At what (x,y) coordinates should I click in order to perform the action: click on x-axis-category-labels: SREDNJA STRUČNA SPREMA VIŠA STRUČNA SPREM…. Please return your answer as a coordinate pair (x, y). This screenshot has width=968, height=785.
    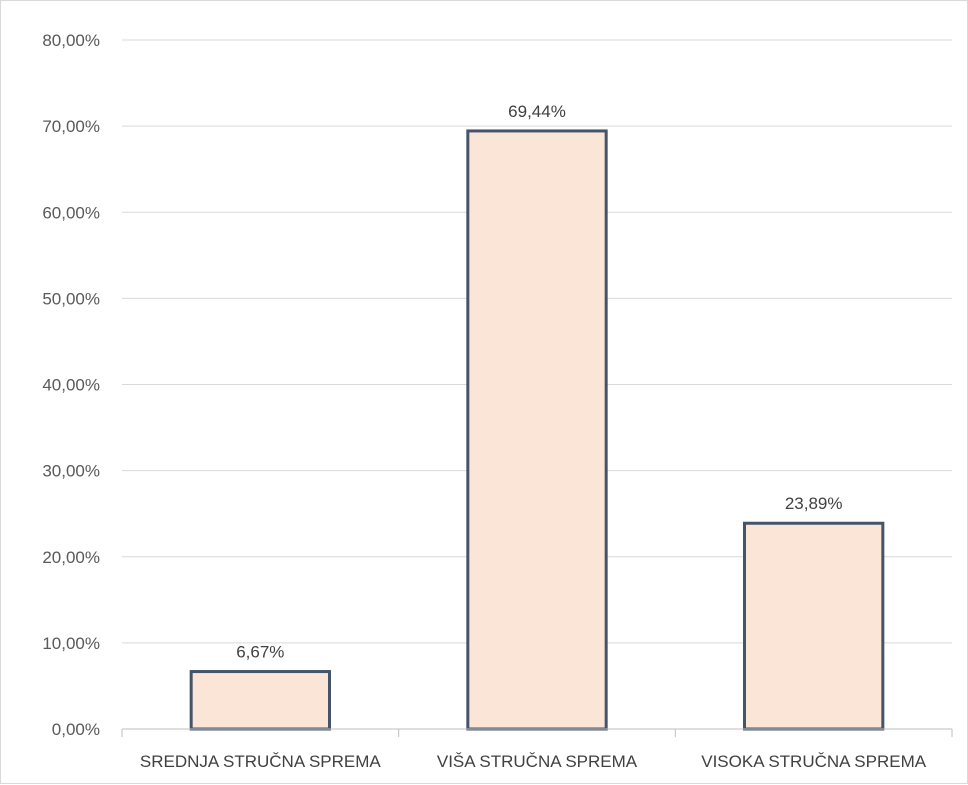
    Looking at the image, I should click on (533, 761).